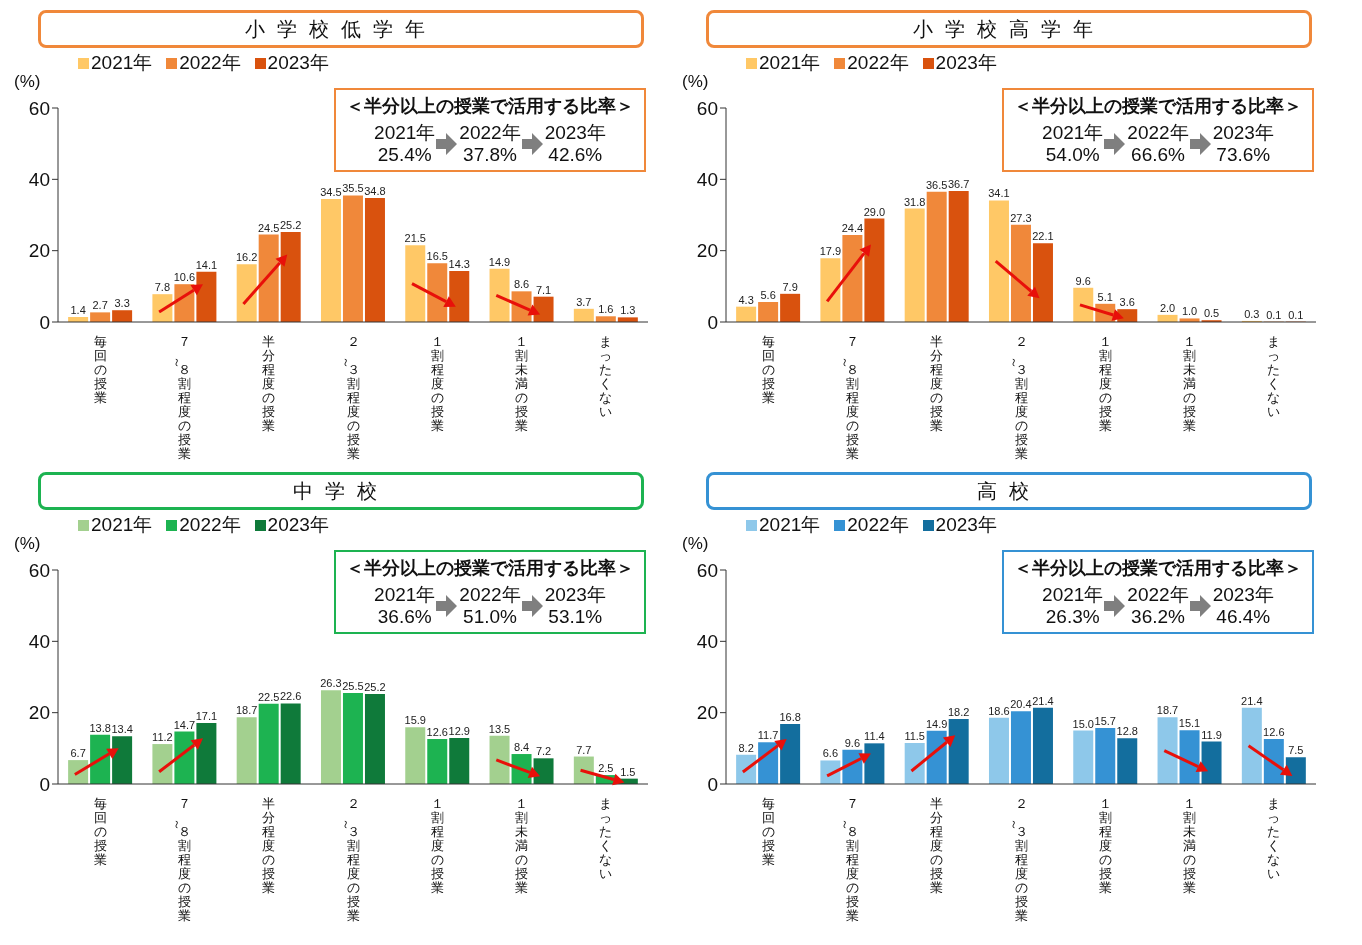 The width and height of the screenshot is (1362, 945). What do you see at coordinates (543, 751) in the screenshot?
I see `data-label: 7.2` at bounding box center [543, 751].